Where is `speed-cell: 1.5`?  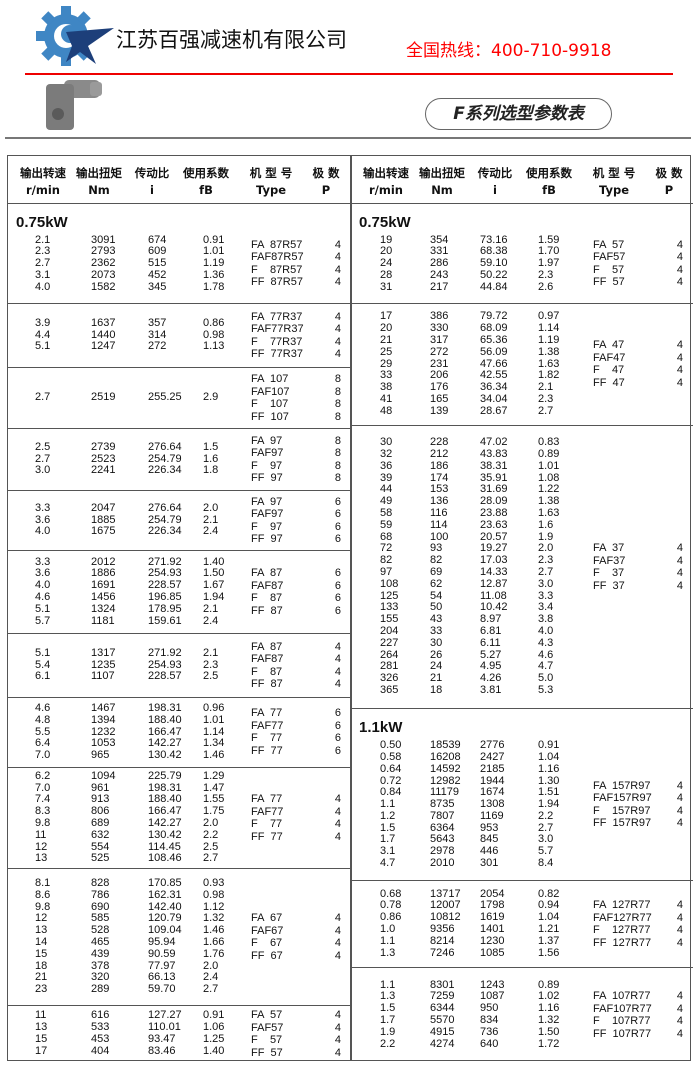
speed-cell: 1.5 is located at coordinates (388, 1008).